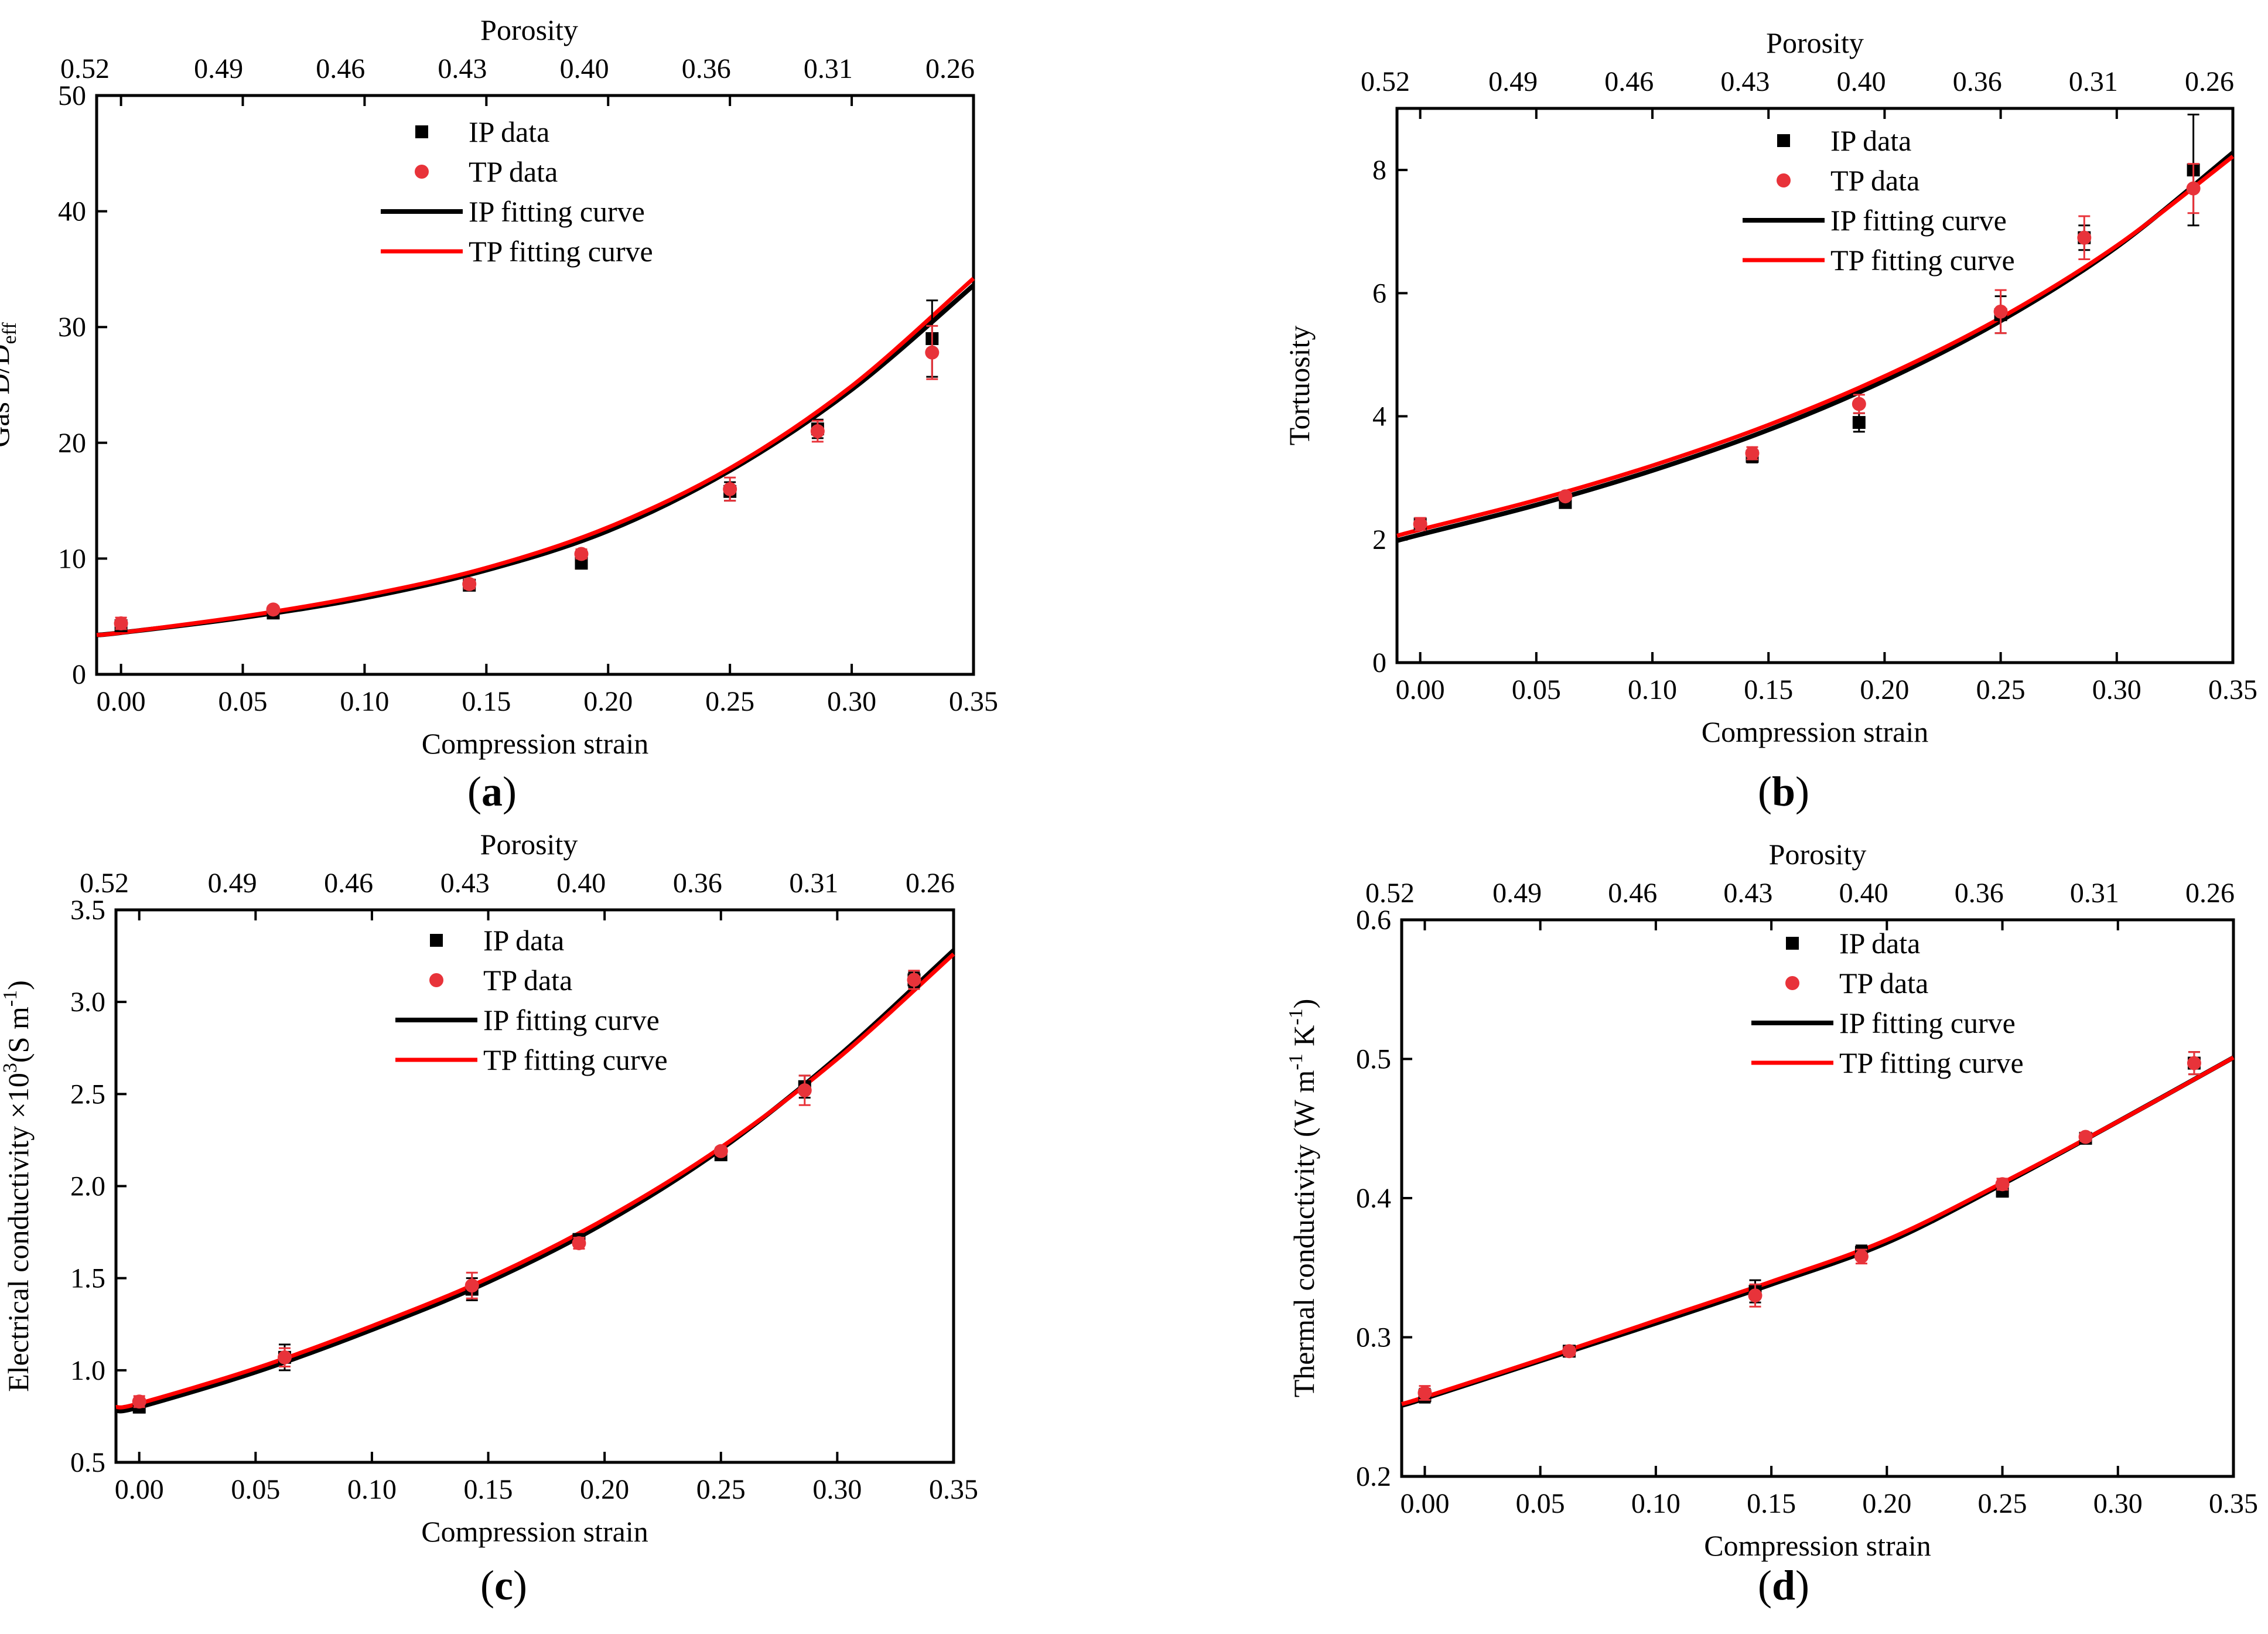 The height and width of the screenshot is (1634, 2268). Describe the element at coordinates (72, 558) in the screenshot. I see `y-tick-label: 10` at that location.